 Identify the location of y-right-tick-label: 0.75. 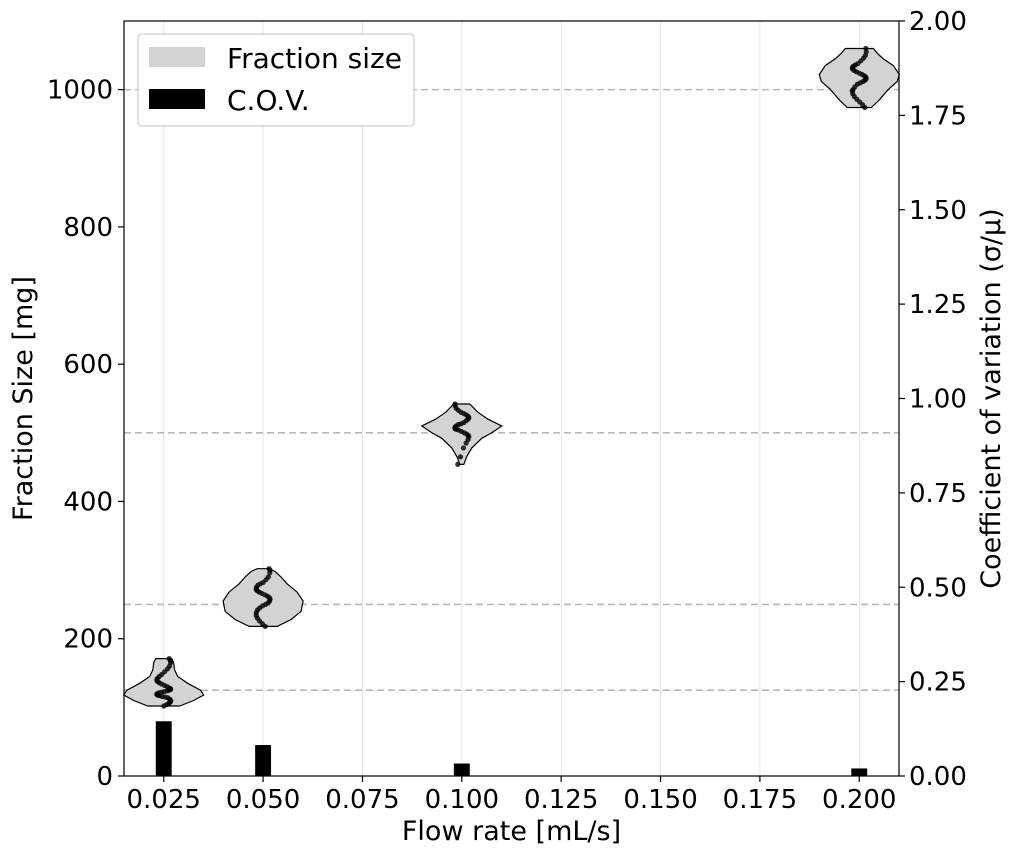
(938, 494).